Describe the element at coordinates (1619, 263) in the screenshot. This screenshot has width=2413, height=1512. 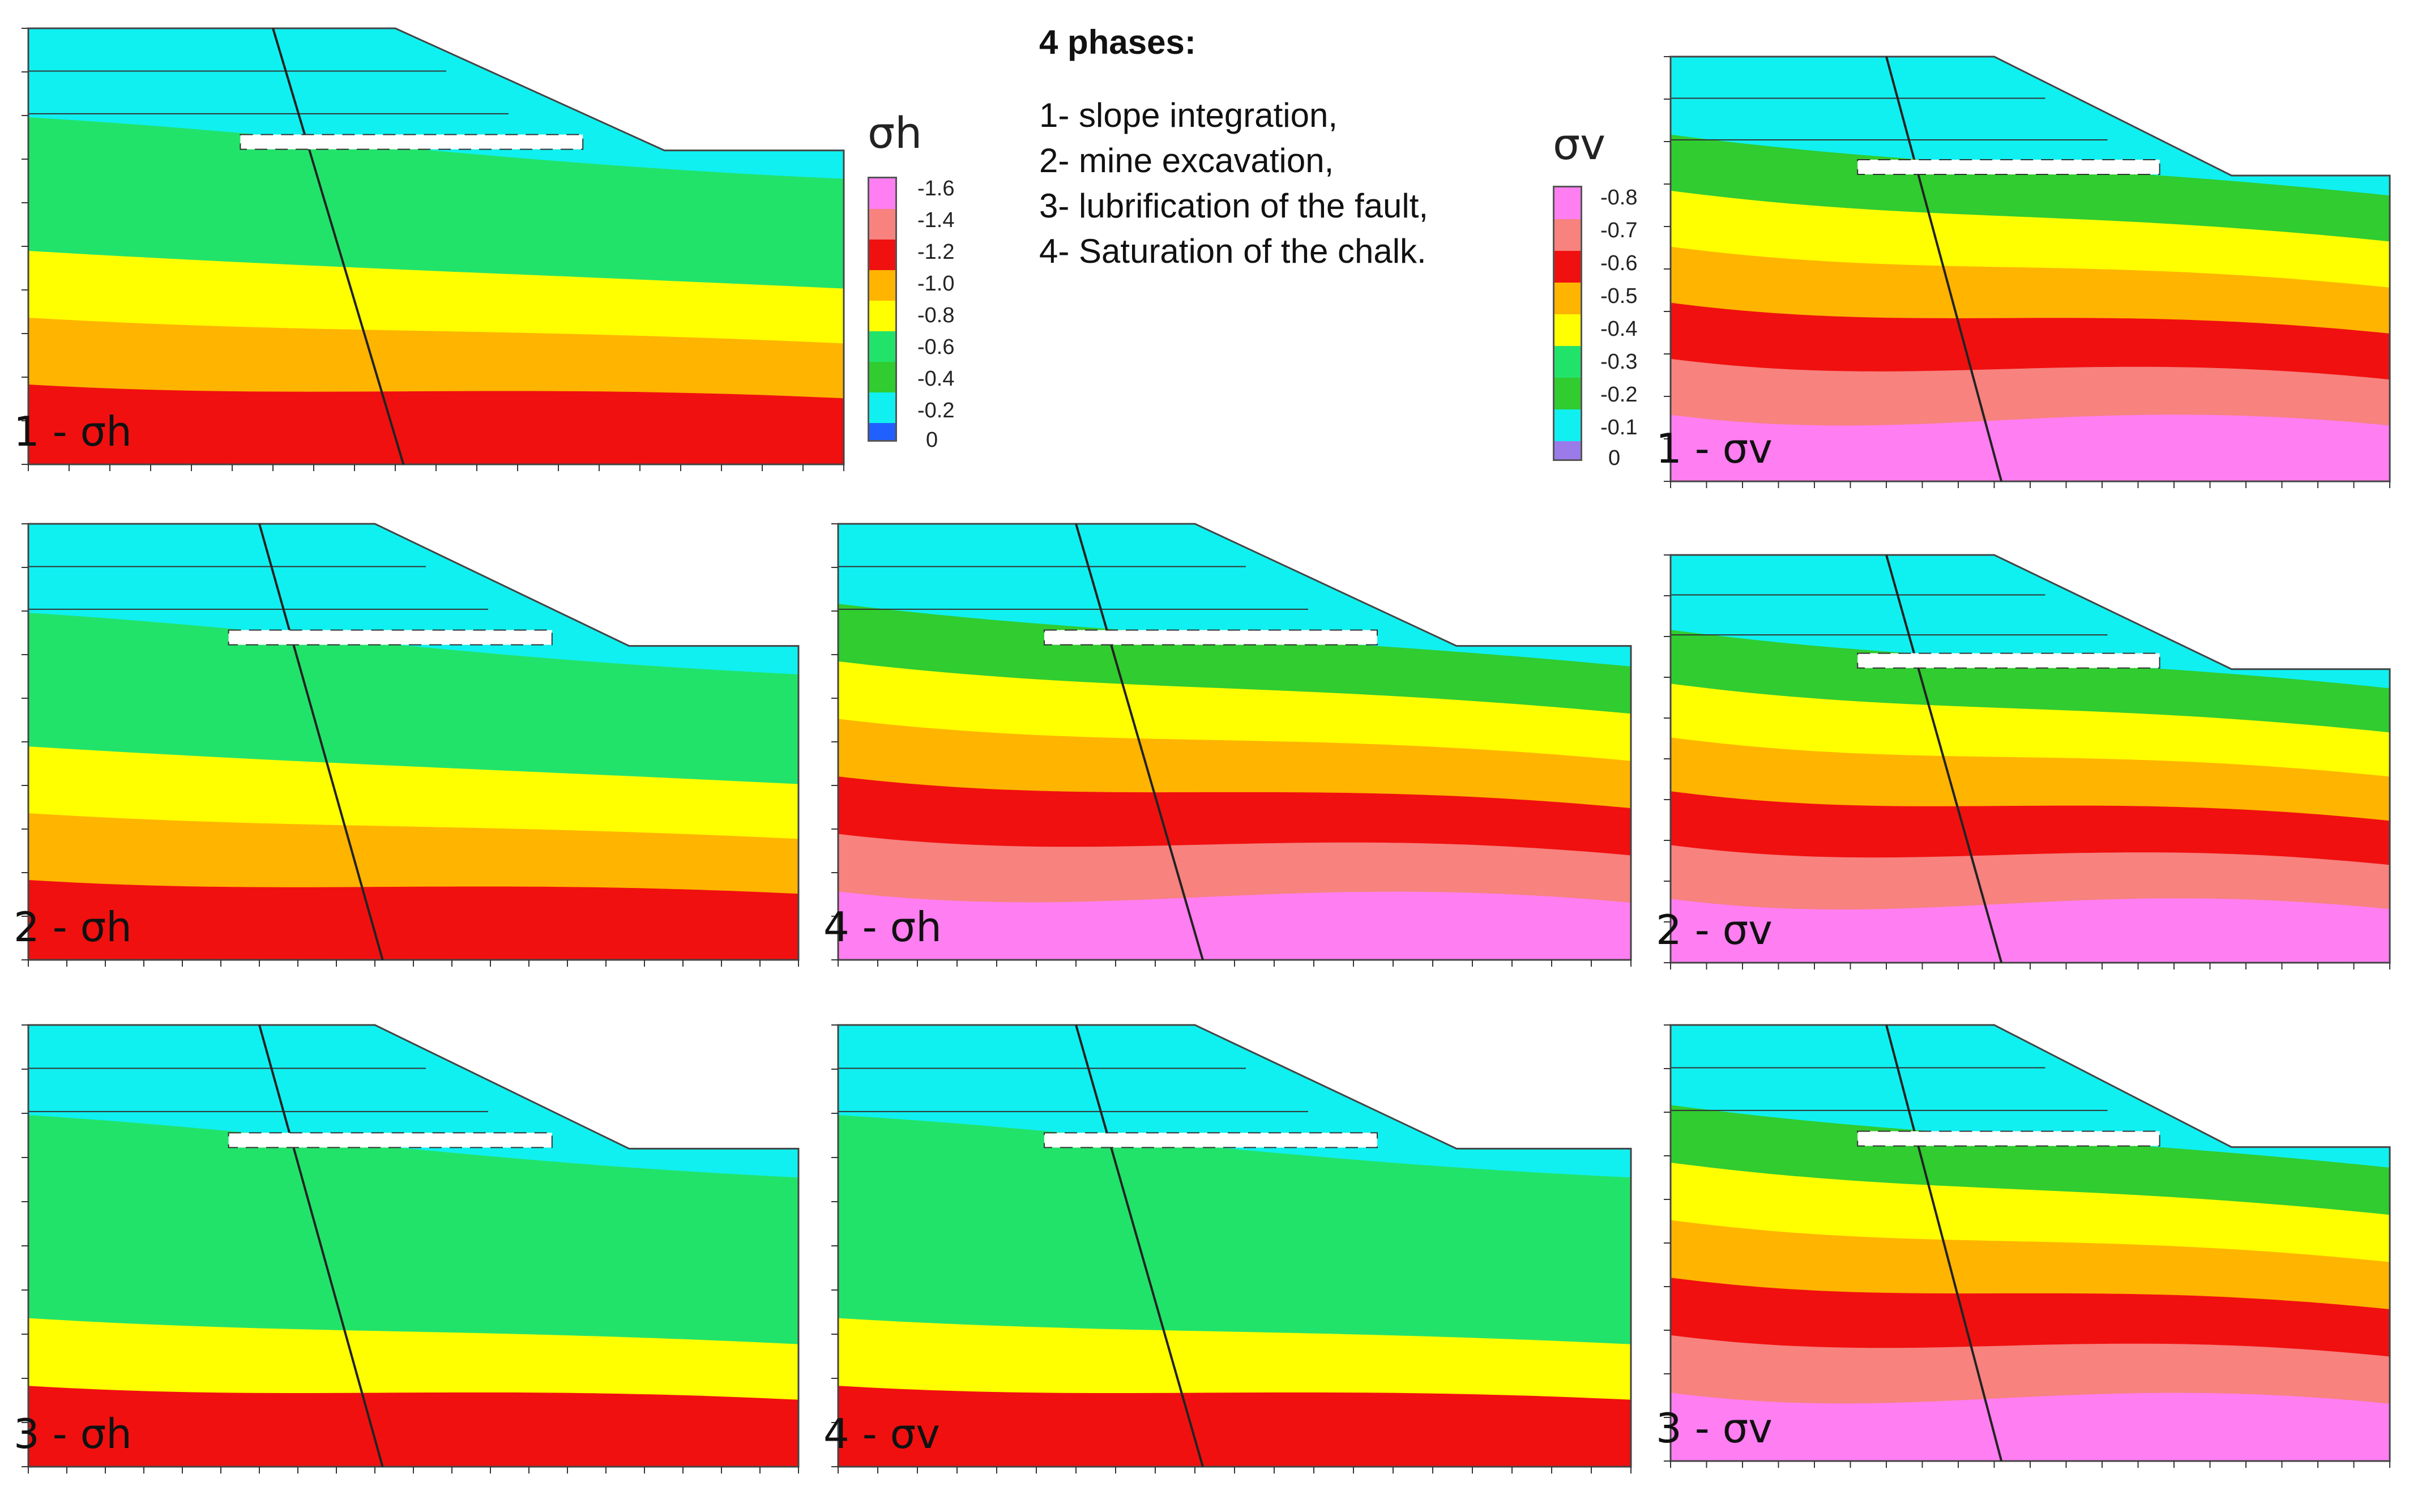
I see `legend-v-tick: -0.6` at that location.